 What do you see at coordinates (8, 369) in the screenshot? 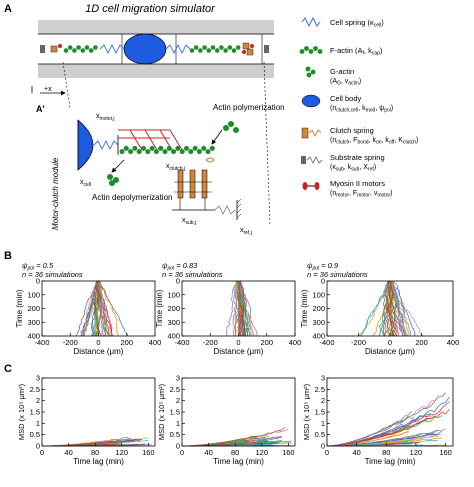
I see `panel-c-letter: C` at bounding box center [8, 369].